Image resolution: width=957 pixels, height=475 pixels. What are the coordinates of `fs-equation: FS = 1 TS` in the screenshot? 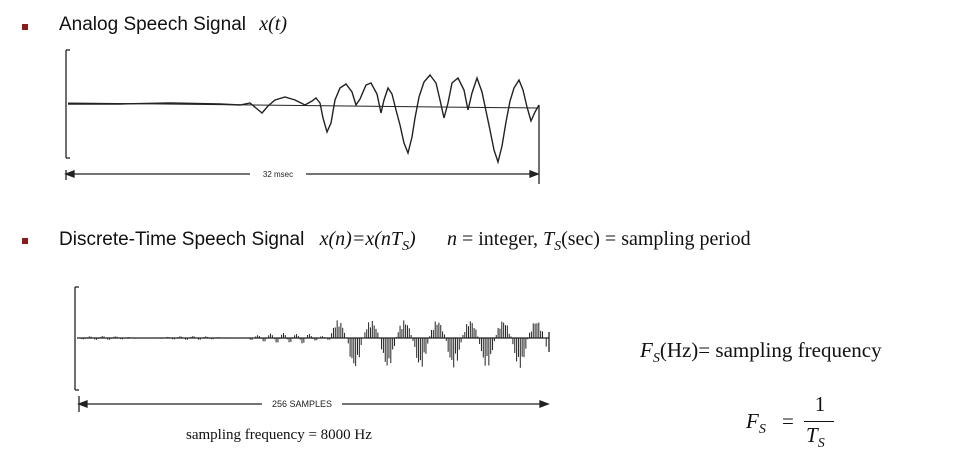 It's located at (791, 422).